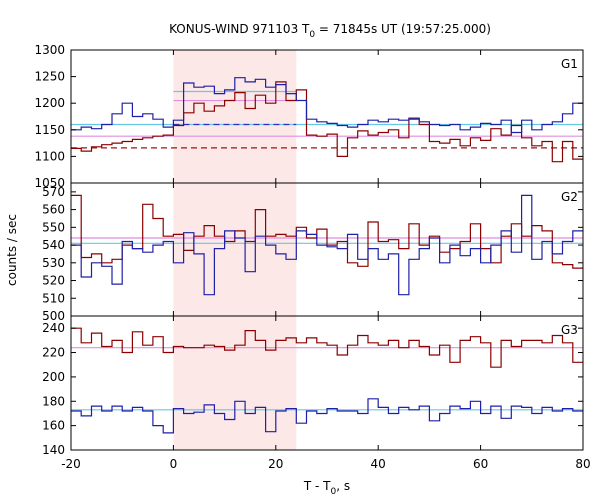 The height and width of the screenshot is (500, 600). Describe the element at coordinates (174, 464) in the screenshot. I see `x-tick-label: 0` at that location.